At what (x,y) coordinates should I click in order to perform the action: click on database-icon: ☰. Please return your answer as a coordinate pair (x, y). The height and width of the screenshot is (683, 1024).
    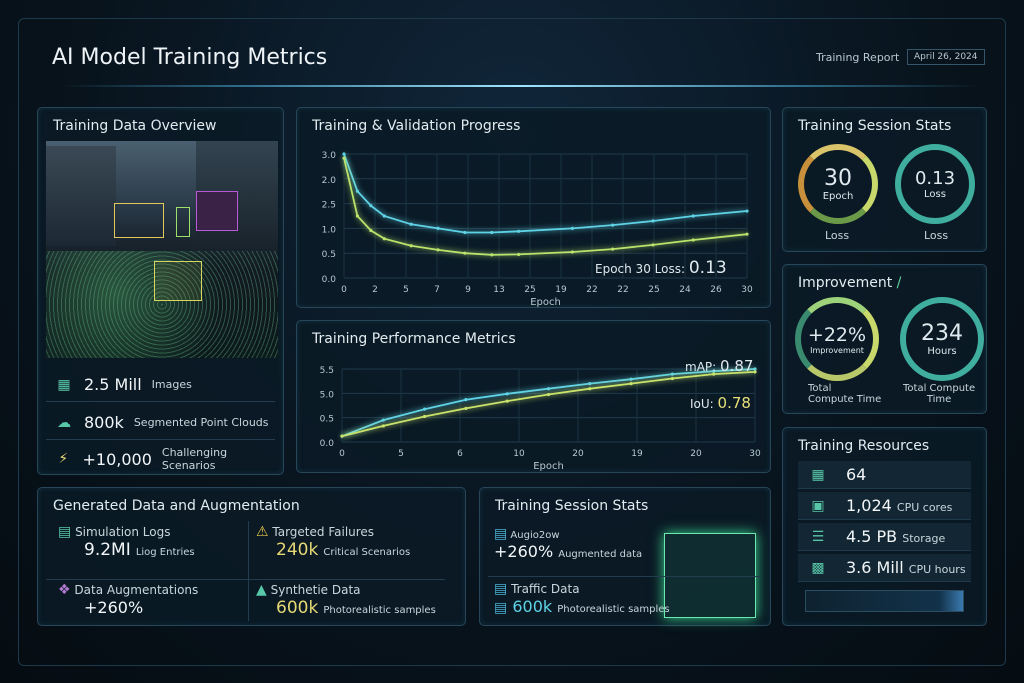
    Looking at the image, I should click on (818, 536).